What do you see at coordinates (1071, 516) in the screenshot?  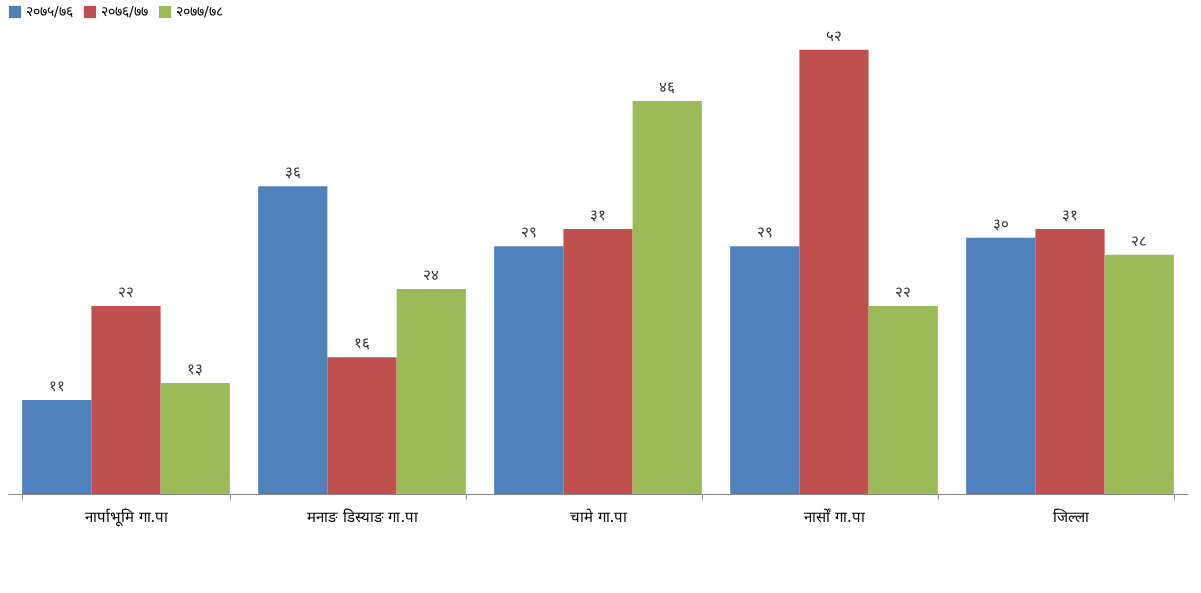 I see `x-tick-label: जिल्ला` at bounding box center [1071, 516].